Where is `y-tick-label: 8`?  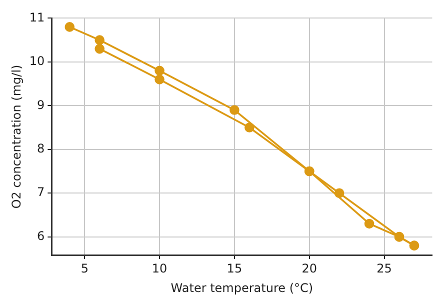 y-tick-label: 8 is located at coordinates (41, 149).